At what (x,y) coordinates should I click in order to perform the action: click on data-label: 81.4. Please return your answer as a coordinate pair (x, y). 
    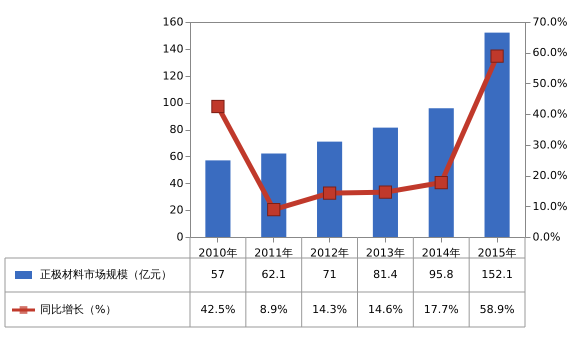
    Looking at the image, I should click on (385, 274).